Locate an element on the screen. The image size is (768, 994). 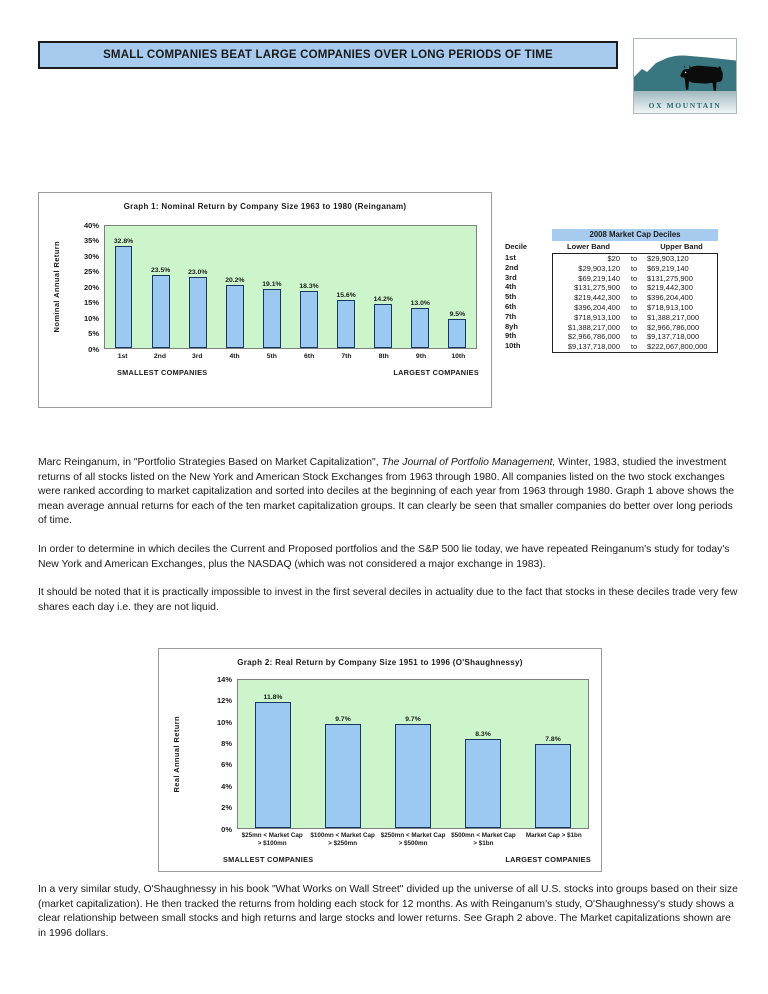
bar-slot: 15.6% is located at coordinates (346, 287).